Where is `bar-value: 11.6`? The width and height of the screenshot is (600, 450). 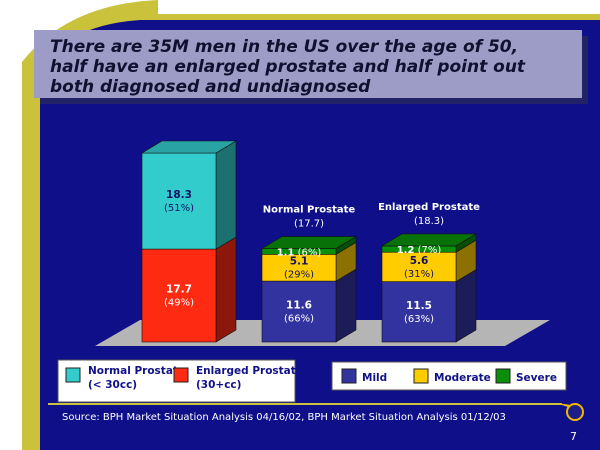
bar-value: 11.6 is located at coordinates (299, 306).